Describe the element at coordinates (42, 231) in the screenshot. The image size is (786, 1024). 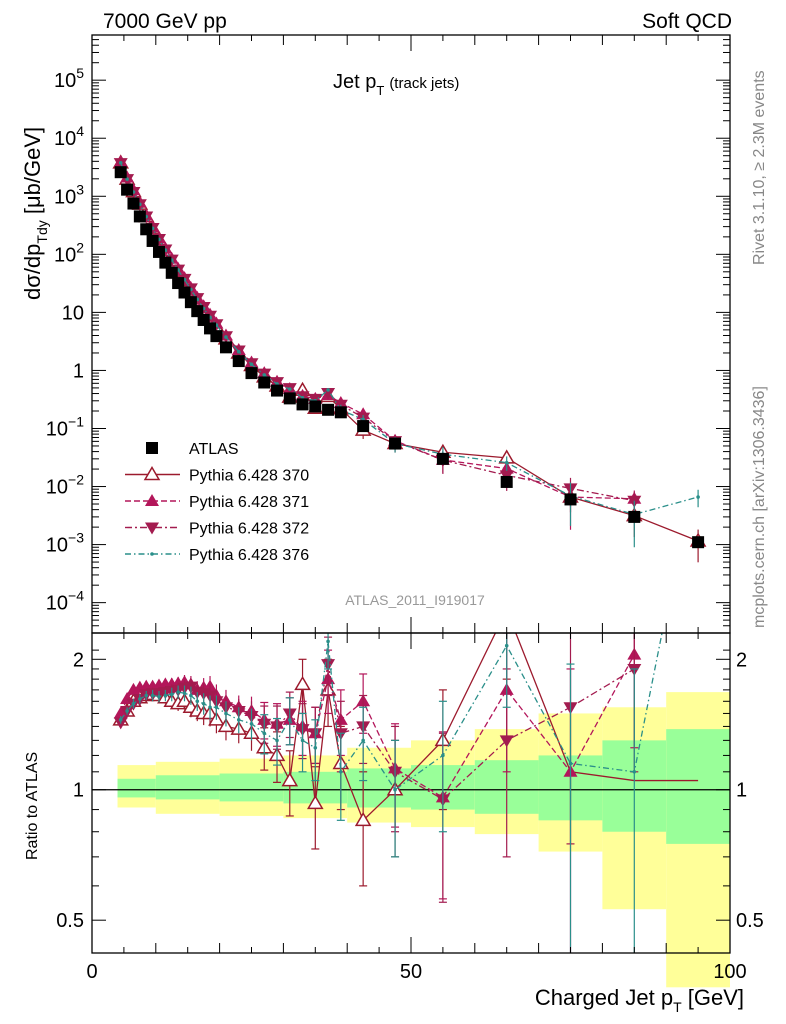
I see `y-axis-title-sub: Tdy` at that location.